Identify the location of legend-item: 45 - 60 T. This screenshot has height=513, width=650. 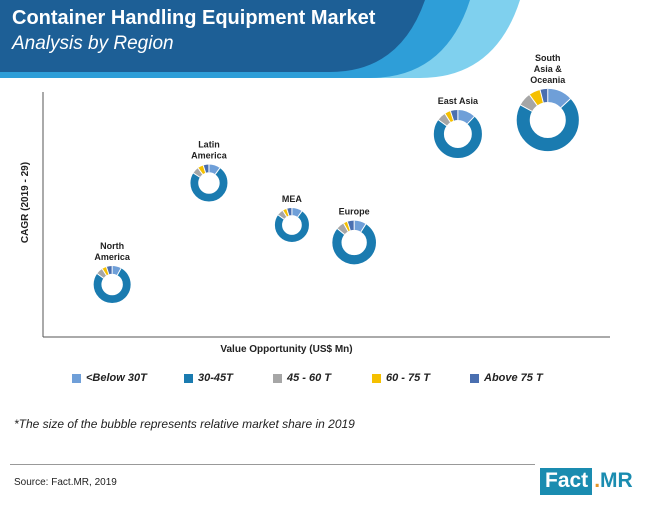
(302, 378).